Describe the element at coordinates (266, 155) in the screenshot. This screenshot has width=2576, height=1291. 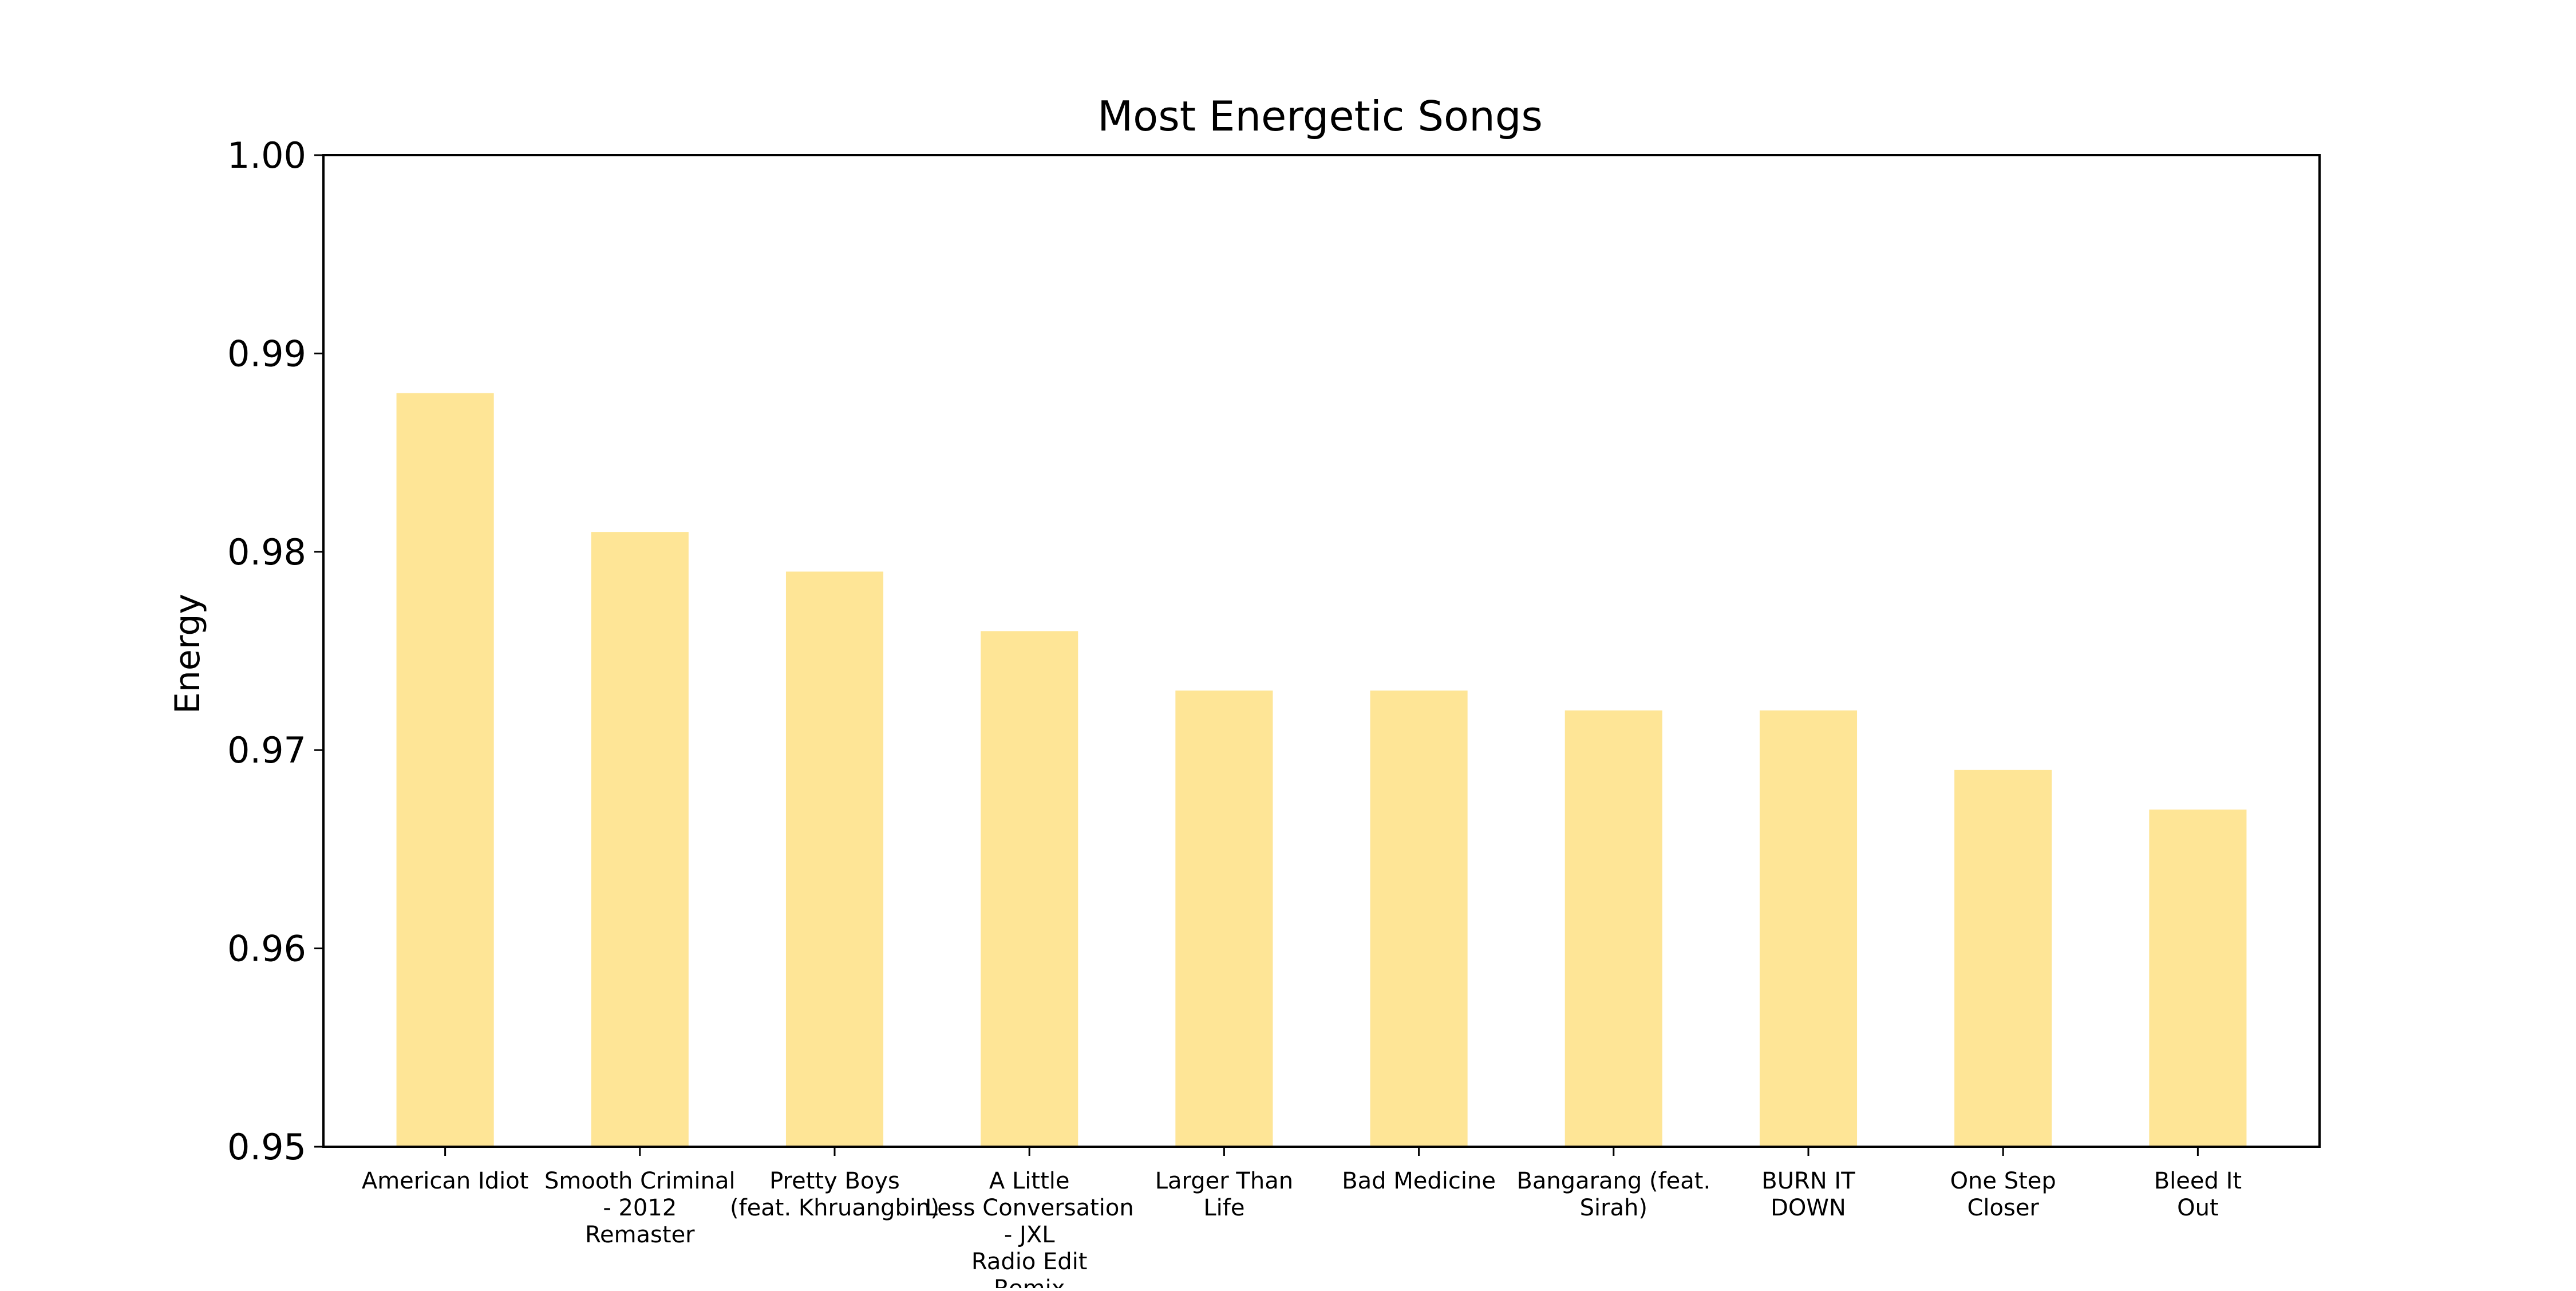
I see `y-tick-label: 1.00` at that location.